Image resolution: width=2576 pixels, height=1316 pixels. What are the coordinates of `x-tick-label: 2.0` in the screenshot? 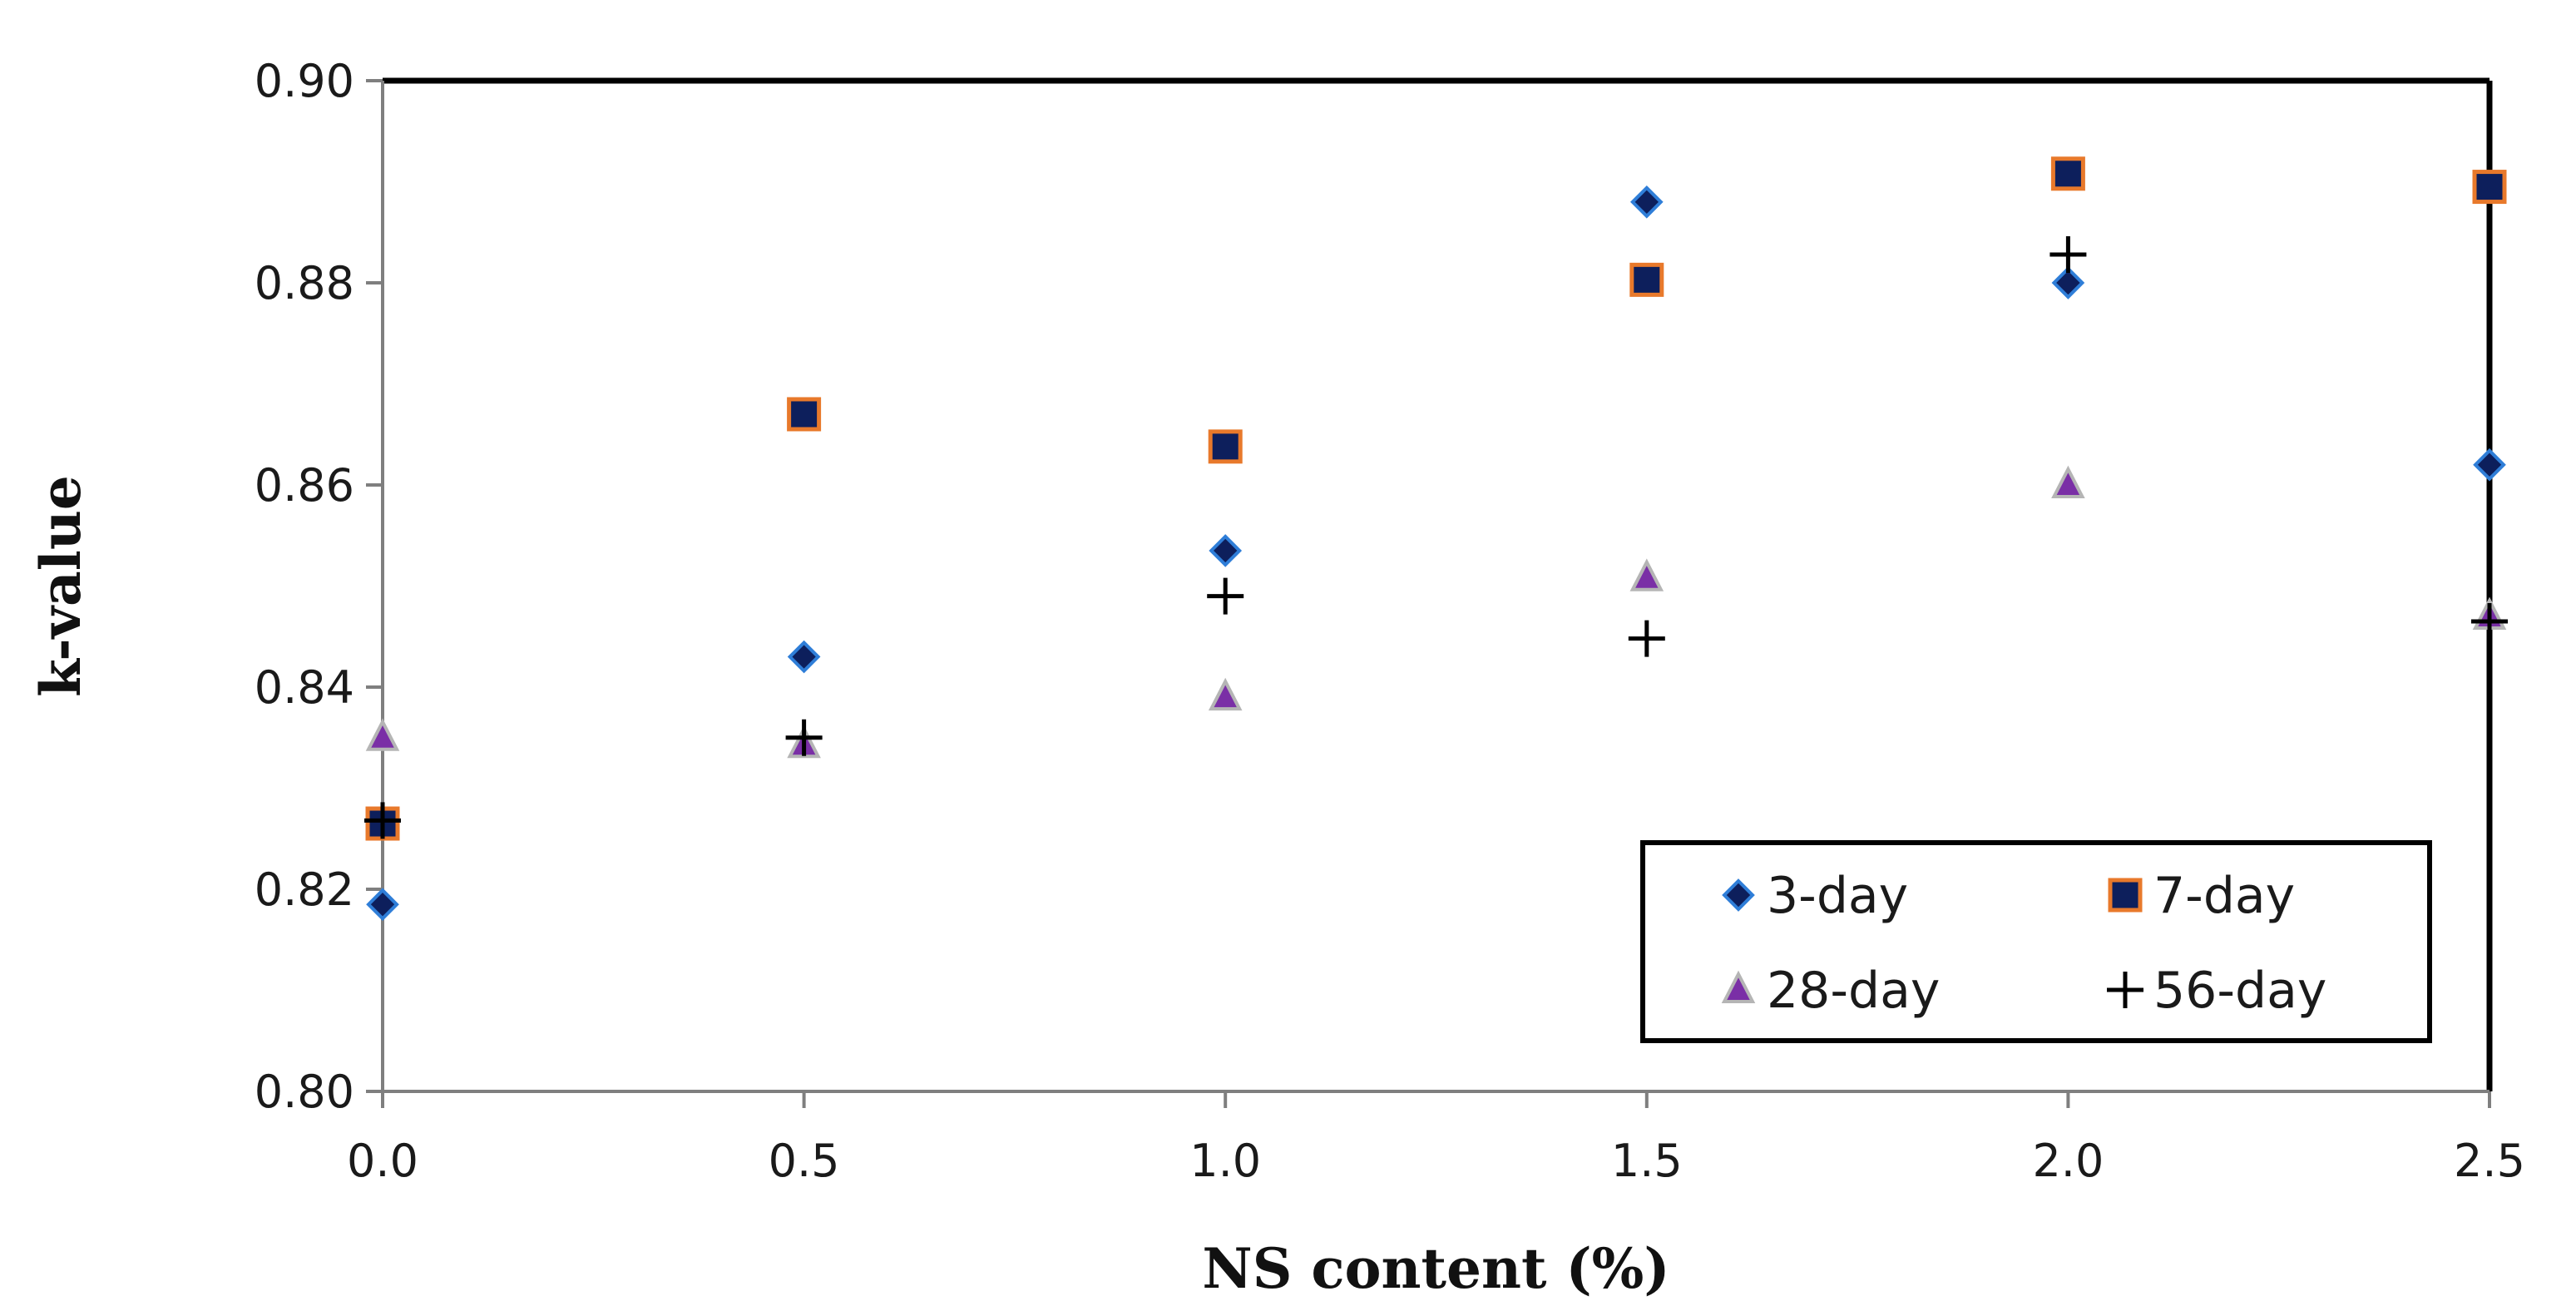 It's located at (2068, 1161).